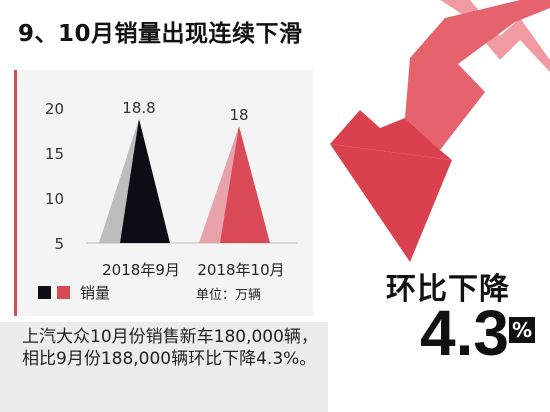 The image size is (550, 412). What do you see at coordinates (74, 292) in the screenshot?
I see `legend: 销量` at bounding box center [74, 292].